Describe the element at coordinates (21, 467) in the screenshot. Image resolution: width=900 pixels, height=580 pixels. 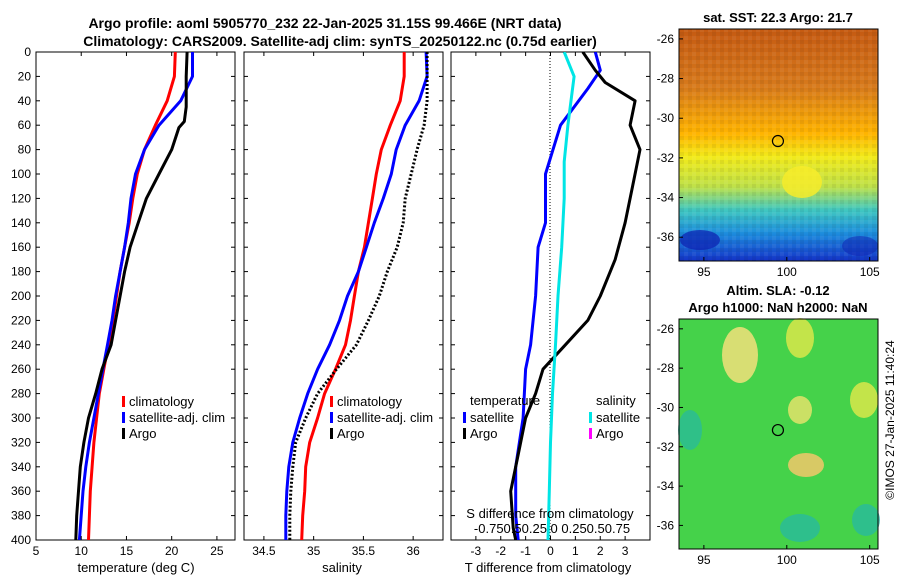
I see `depth-tick-label: 340` at that location.